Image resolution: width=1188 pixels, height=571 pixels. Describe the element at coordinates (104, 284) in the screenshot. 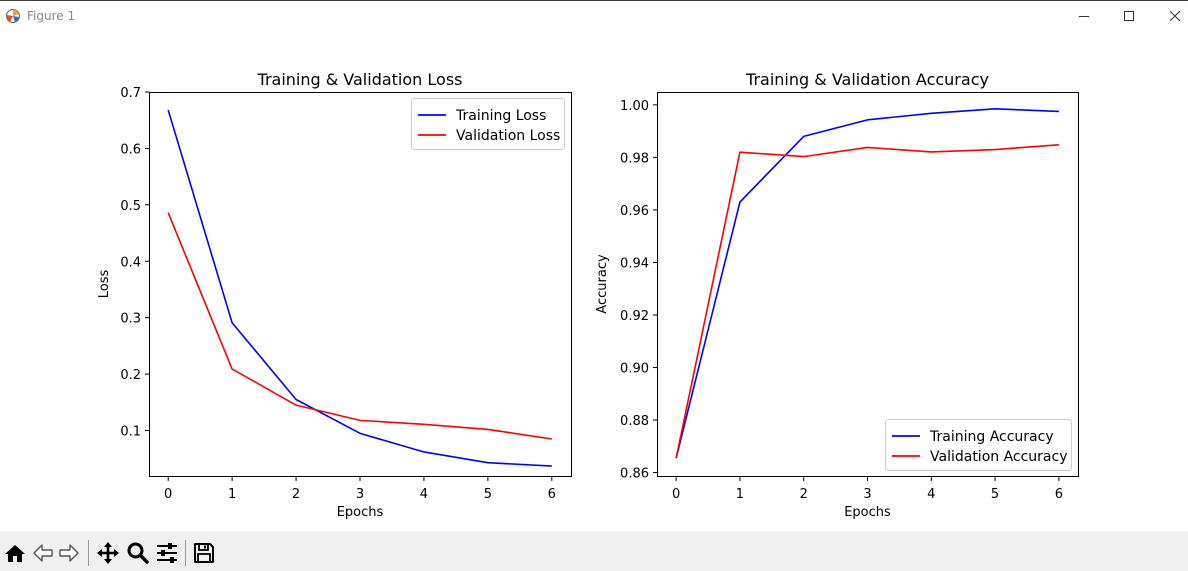

I see `y-axis-label: Loss` at that location.